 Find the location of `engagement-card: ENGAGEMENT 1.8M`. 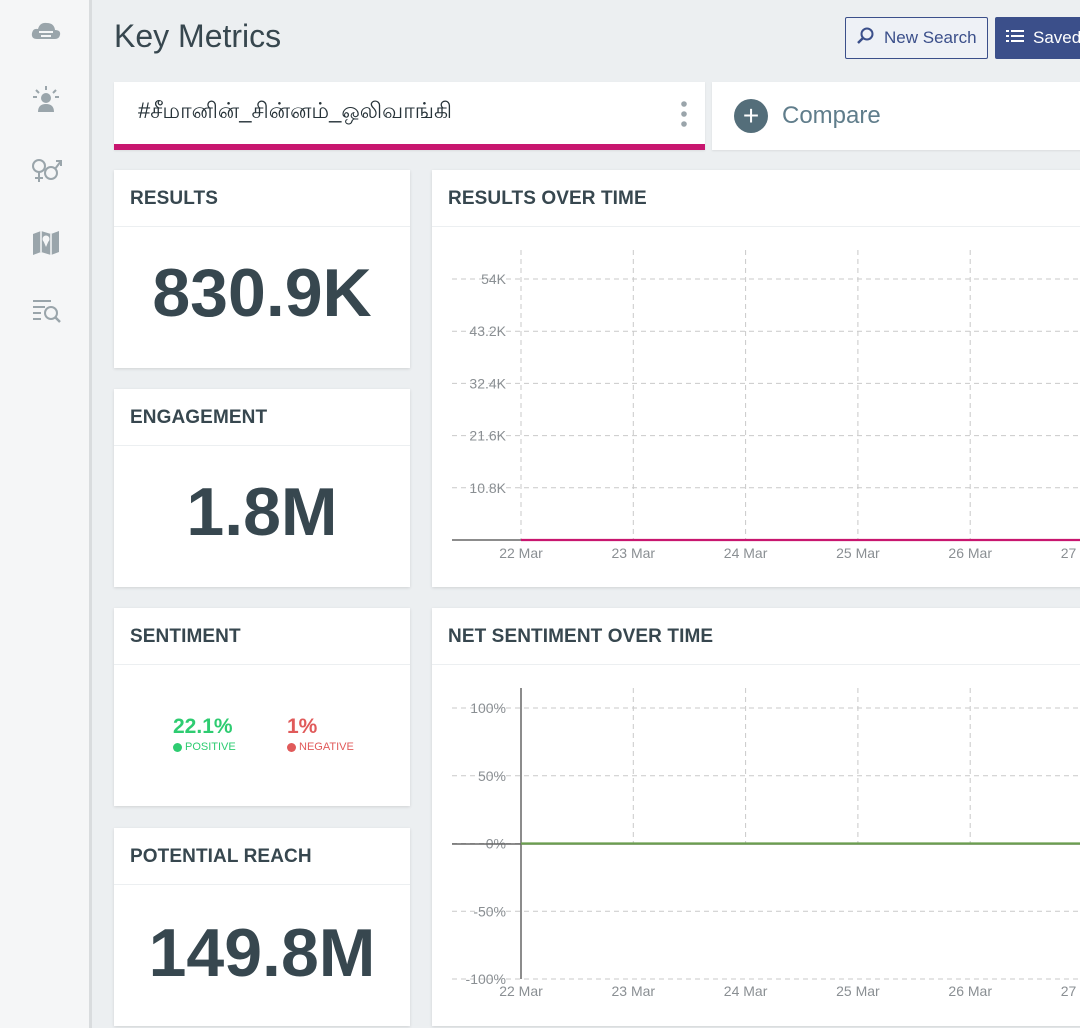

engagement-card: ENGAGEMENT 1.8M is located at coordinates (262, 488).